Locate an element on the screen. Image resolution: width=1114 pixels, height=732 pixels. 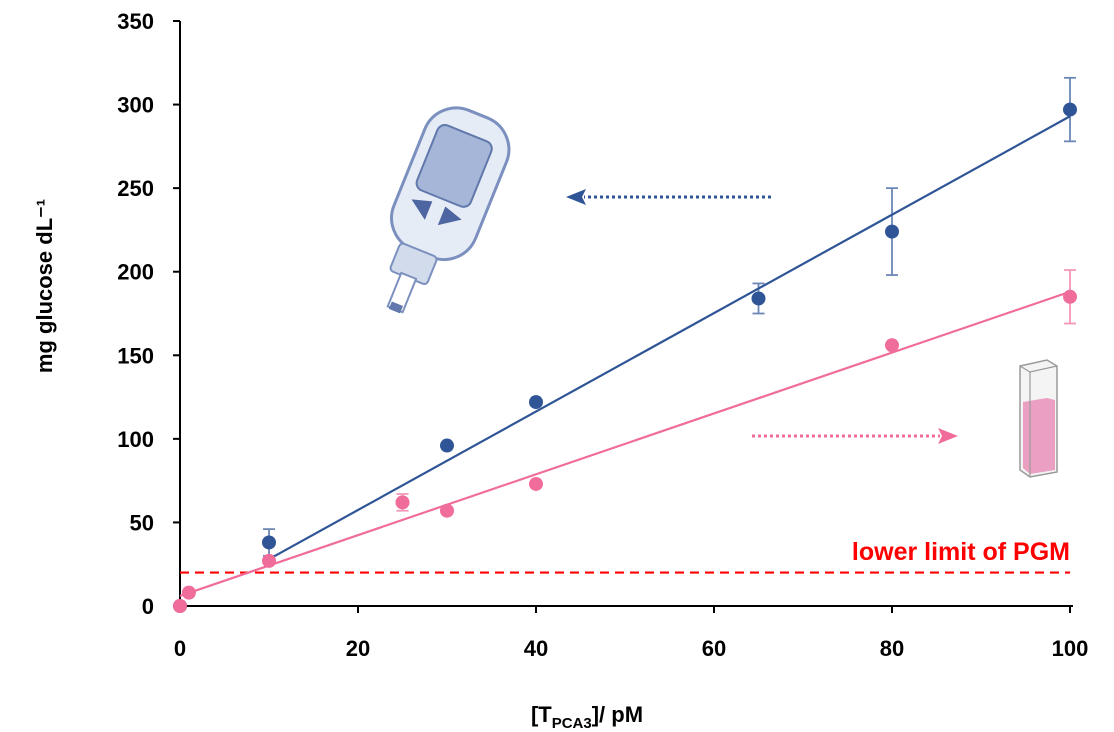
x-tick-label: 40 is located at coordinates (536, 648).